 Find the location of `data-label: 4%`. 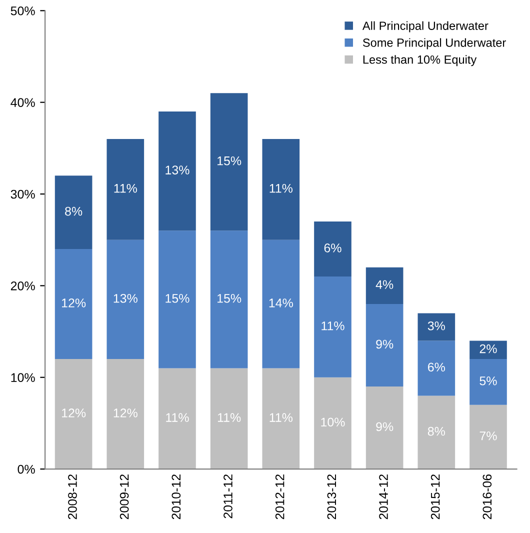

data-label: 4% is located at coordinates (385, 284).